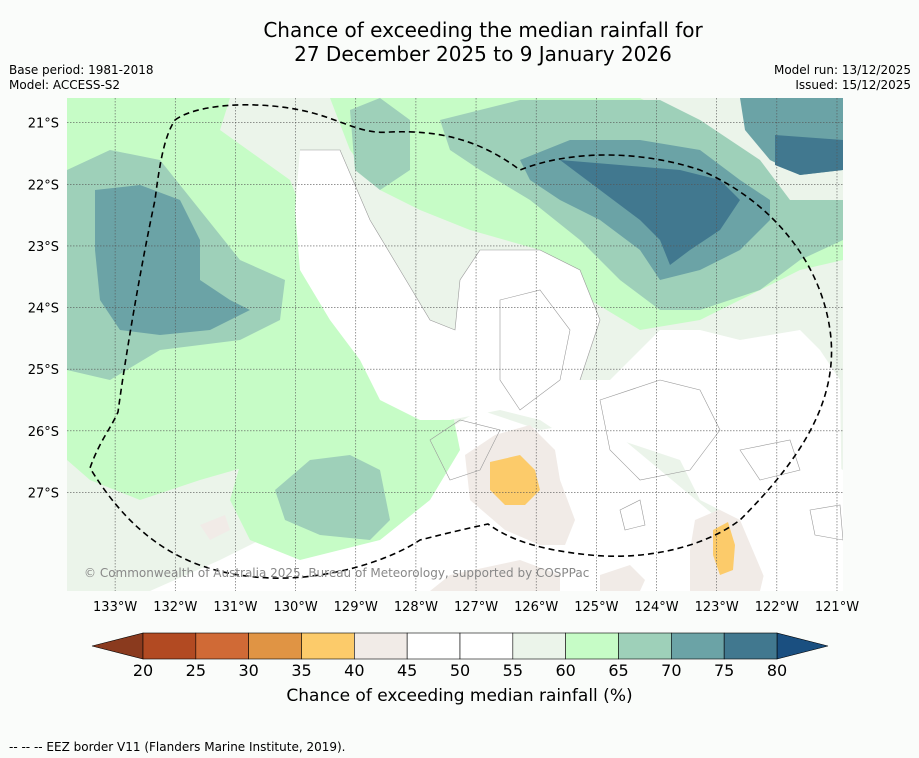  I want to click on colorbar-over-arrow, so click(802, 646).